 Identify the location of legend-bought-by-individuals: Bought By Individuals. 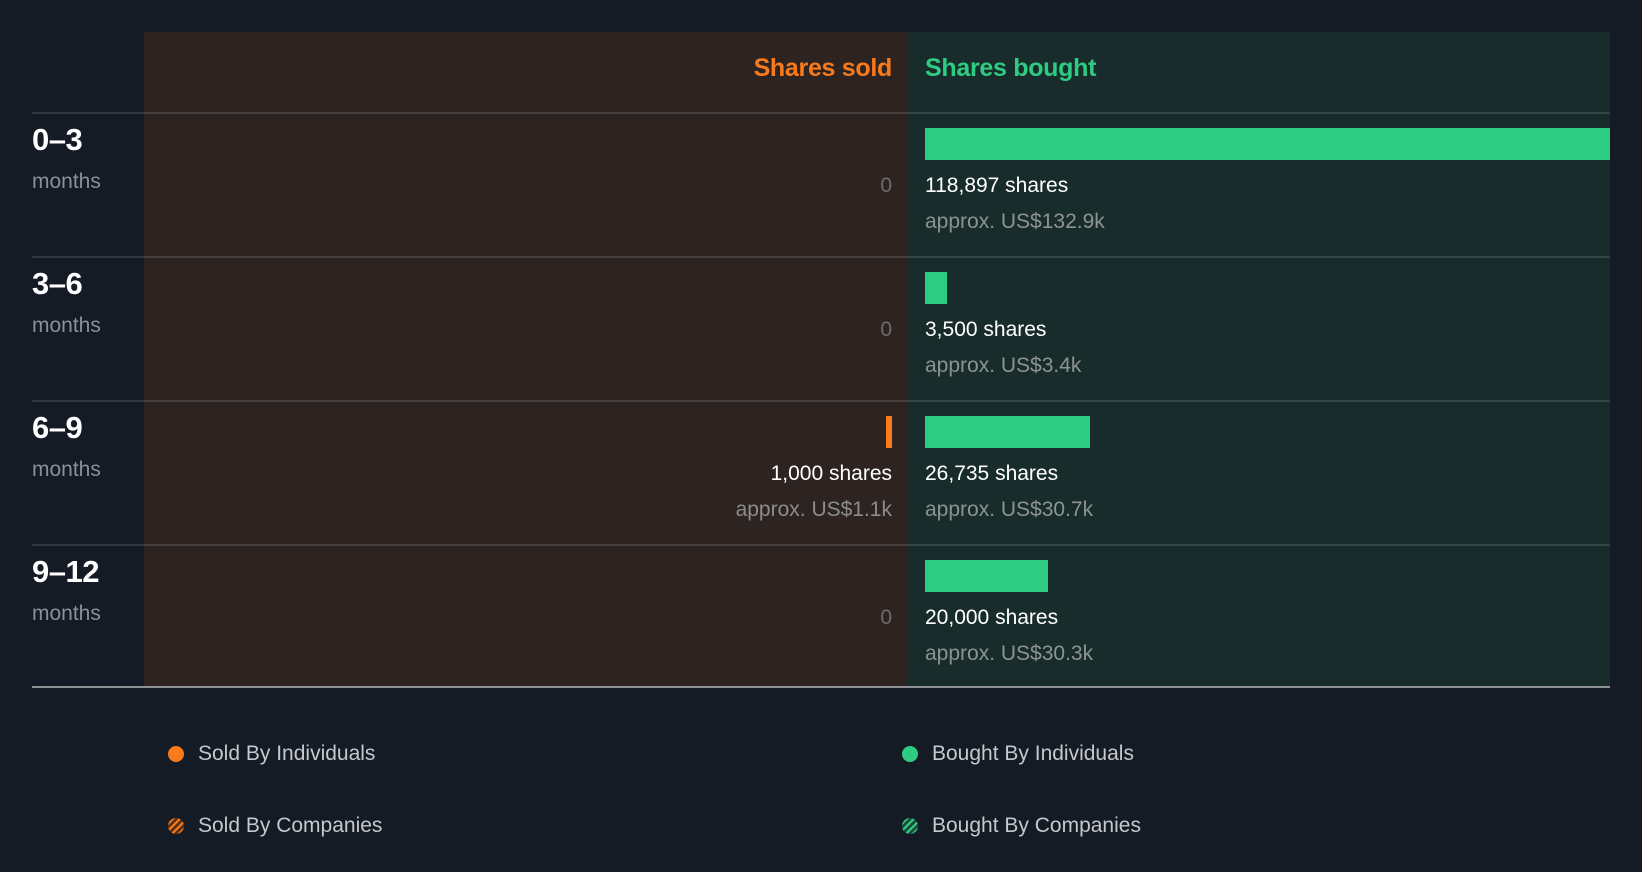
(1018, 754).